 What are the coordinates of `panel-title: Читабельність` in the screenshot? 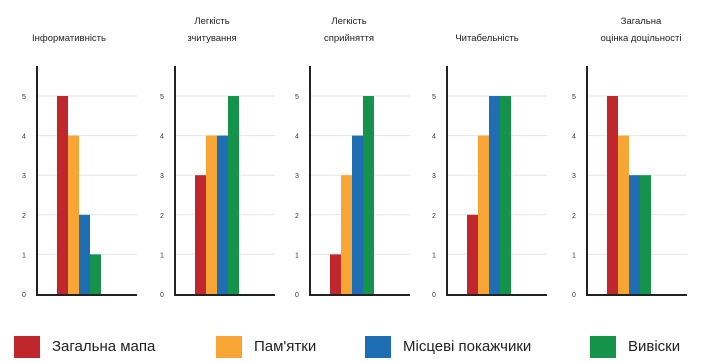 It's located at (486, 38).